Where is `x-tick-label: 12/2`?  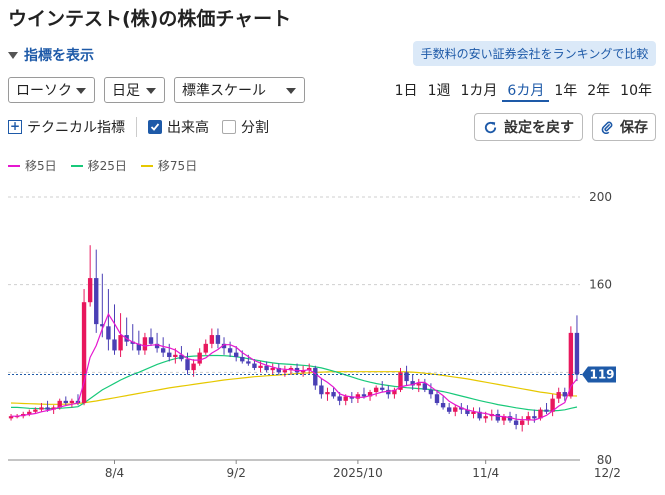 x-tick-label: 12/2 is located at coordinates (607, 473).